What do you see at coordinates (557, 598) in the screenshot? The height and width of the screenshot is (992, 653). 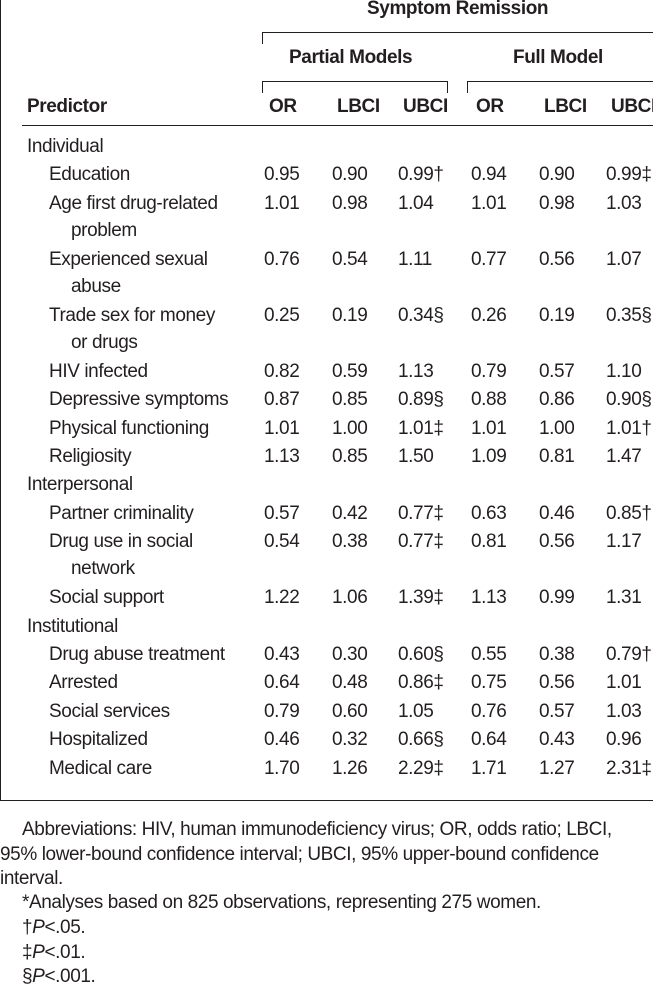 I see `cell: 0.99` at bounding box center [557, 598].